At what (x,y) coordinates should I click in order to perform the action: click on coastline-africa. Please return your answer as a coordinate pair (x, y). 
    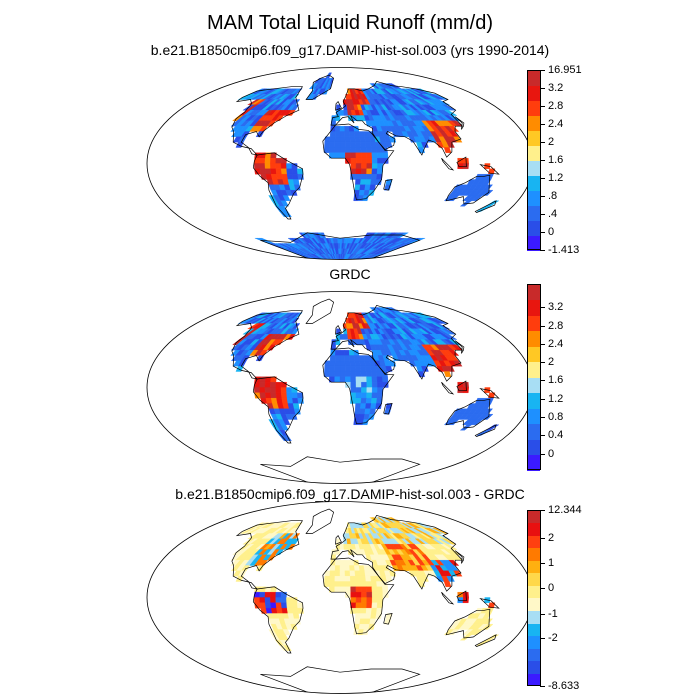
    Looking at the image, I should click on (358, 596).